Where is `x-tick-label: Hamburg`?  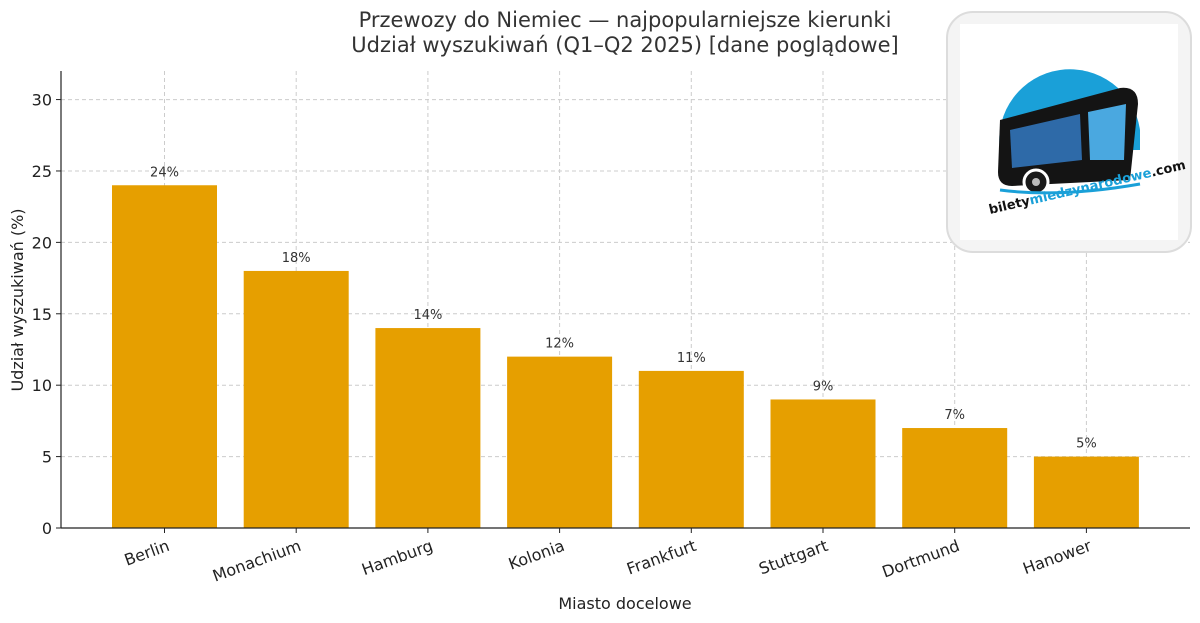
x-tick-label: Hamburg is located at coordinates (397, 557).